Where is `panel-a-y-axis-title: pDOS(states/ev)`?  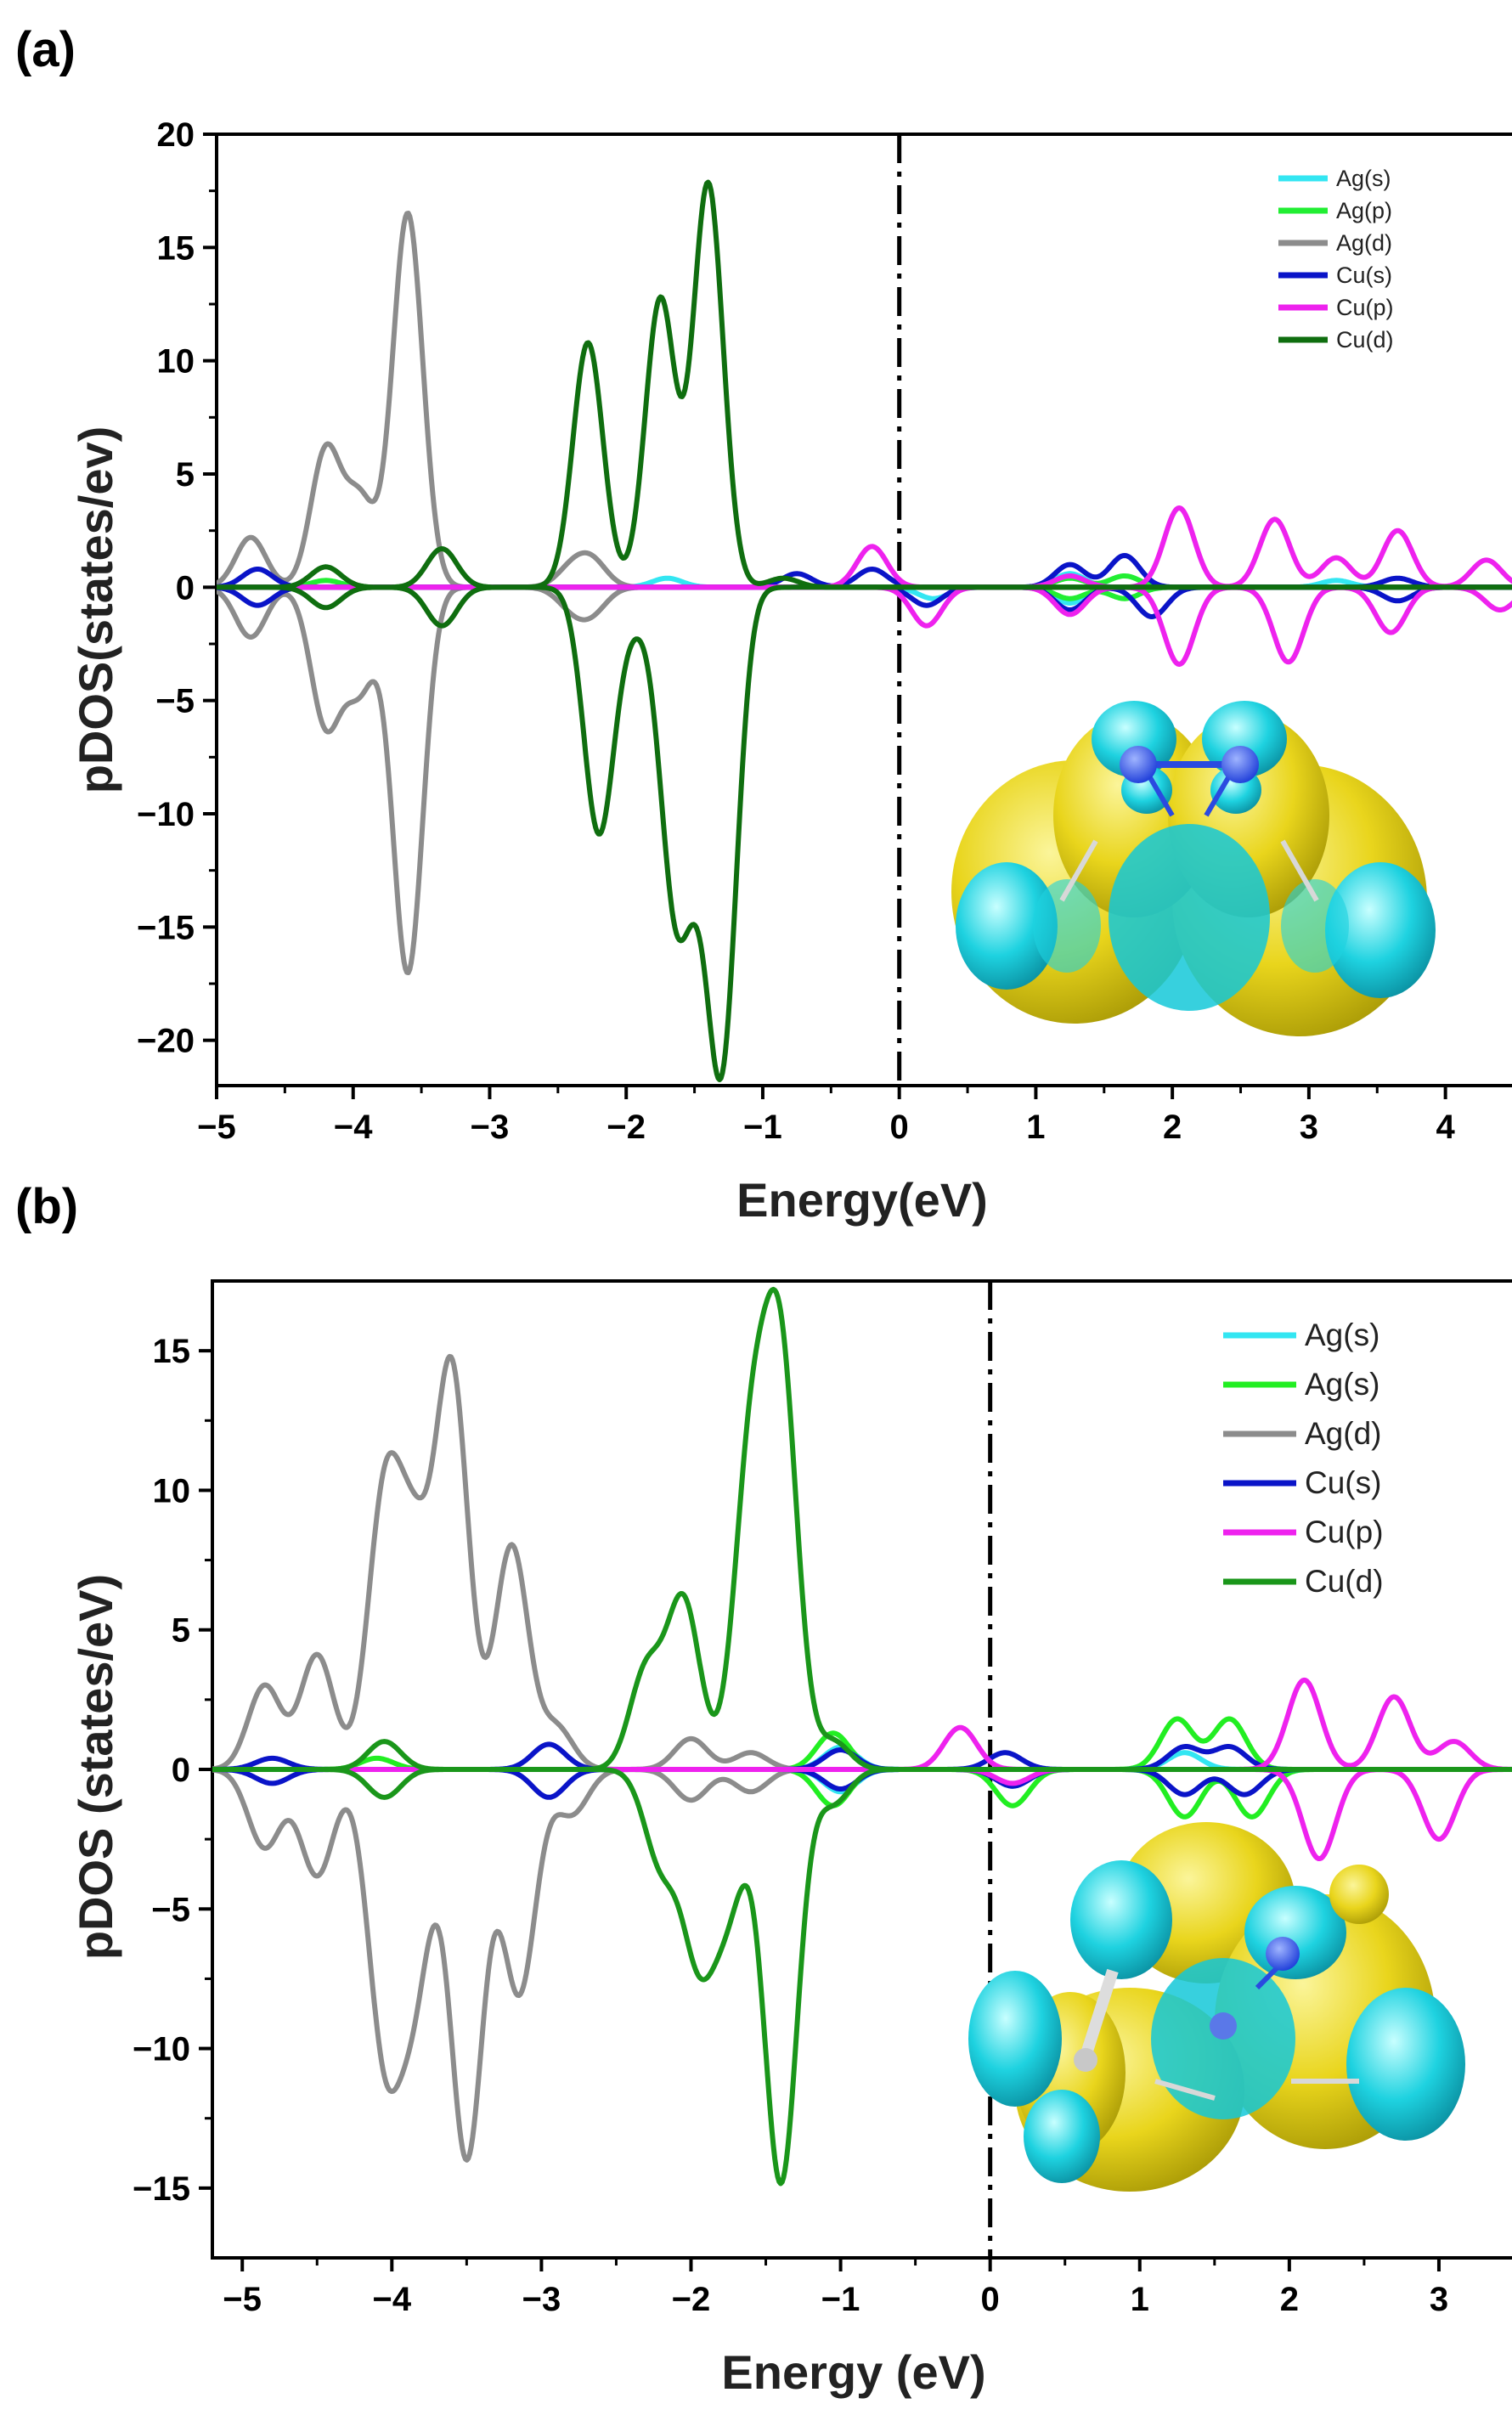 panel-a-y-axis-title: pDOS(states/ev) is located at coordinates (95, 610).